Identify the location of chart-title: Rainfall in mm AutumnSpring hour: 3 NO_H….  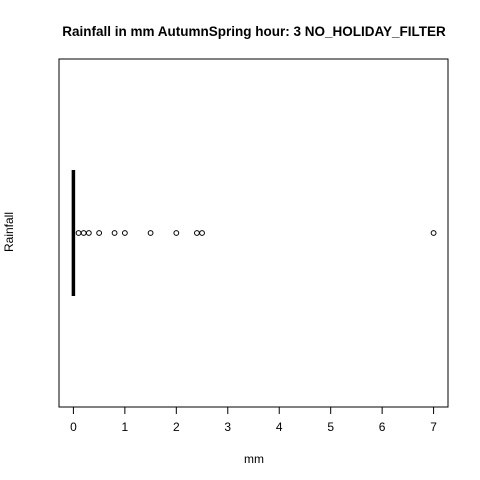
(254, 31).